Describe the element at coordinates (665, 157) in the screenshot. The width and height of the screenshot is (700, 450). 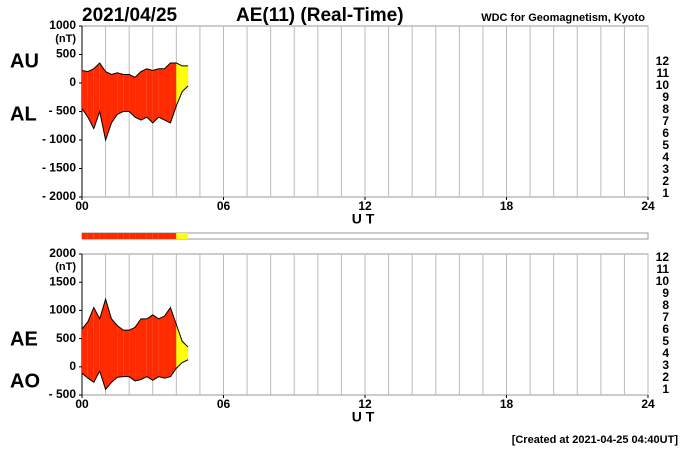
I see `legend-count: 4` at that location.